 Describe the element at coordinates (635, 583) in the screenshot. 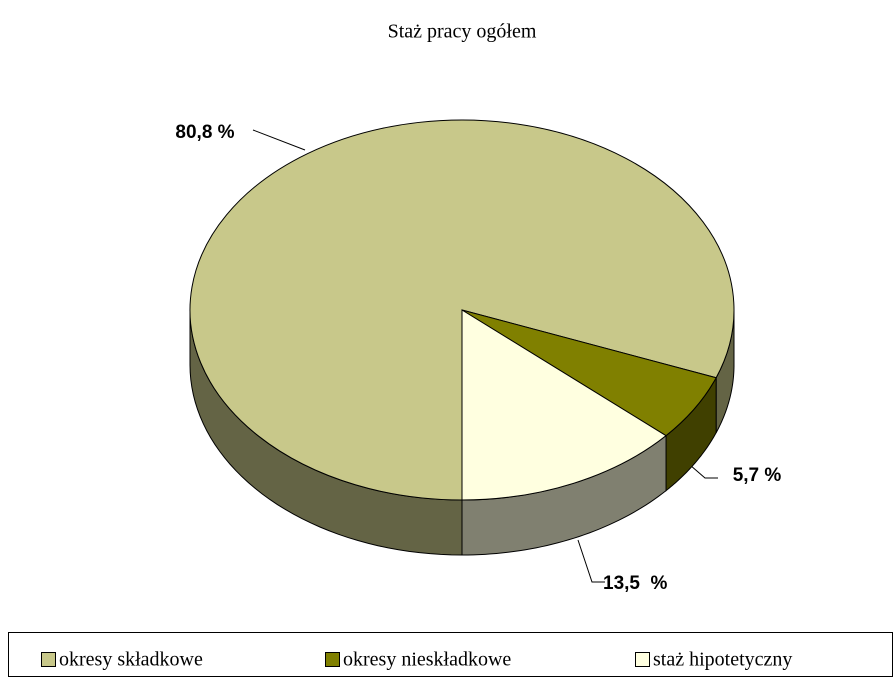

I see `data-label: 13,5 %` at that location.